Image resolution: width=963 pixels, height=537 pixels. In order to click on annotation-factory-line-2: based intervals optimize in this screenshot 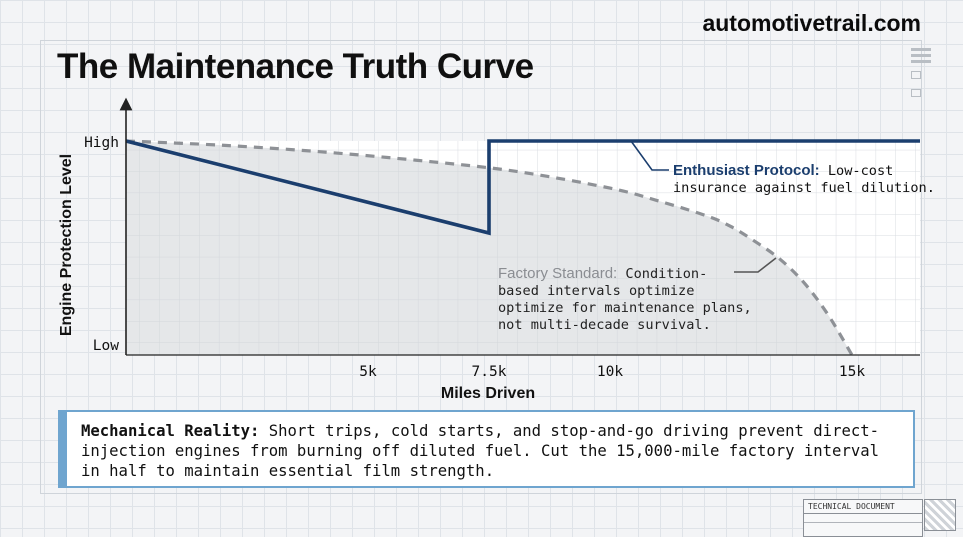, I will do `click(596, 291)`.